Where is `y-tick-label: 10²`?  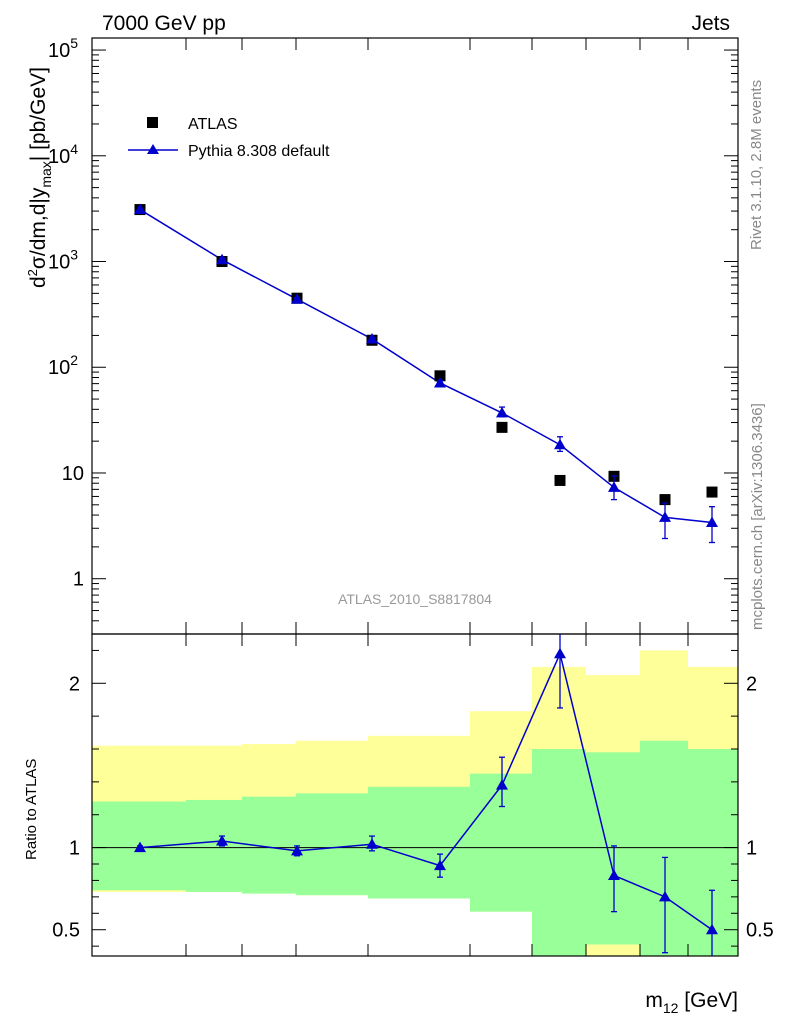
y-tick-label: 10² is located at coordinates (63, 365).